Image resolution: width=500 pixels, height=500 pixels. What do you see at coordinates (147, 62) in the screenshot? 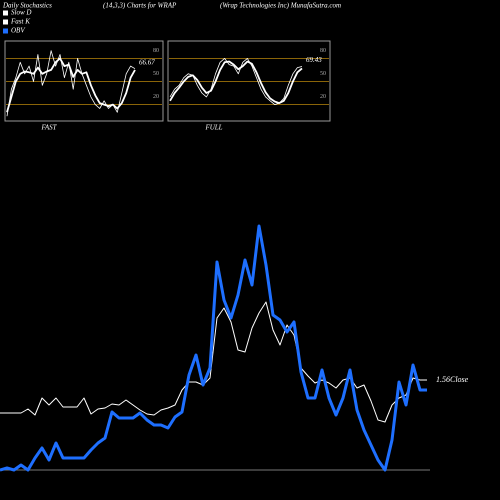
I see `annotation: 66.67` at bounding box center [147, 62].